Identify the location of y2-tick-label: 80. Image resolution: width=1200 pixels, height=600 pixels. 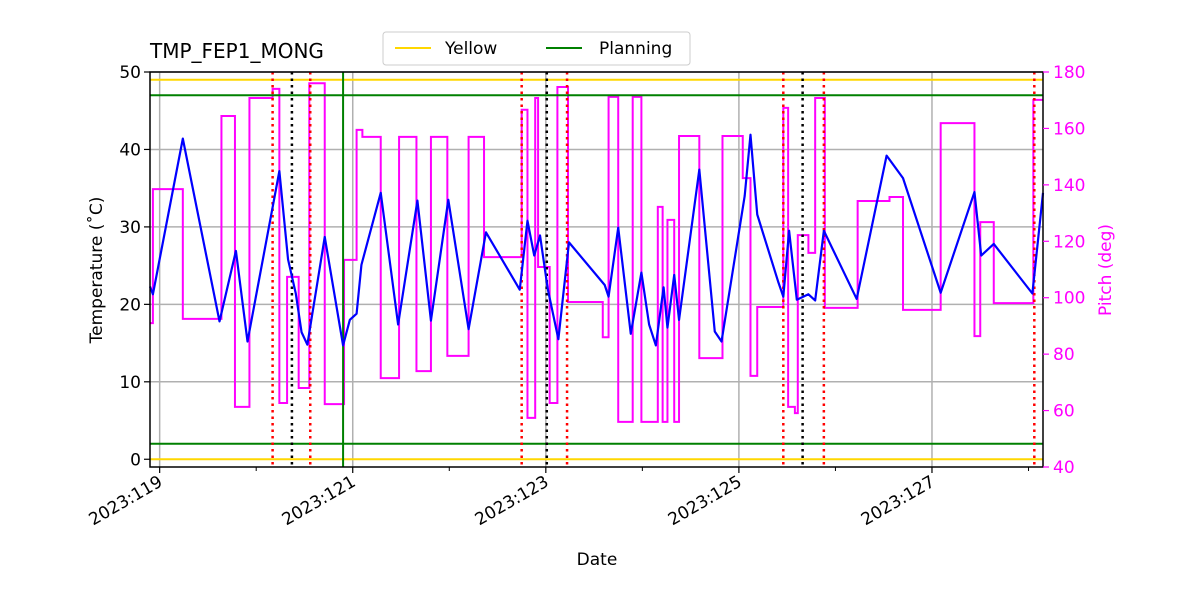
(1064, 355).